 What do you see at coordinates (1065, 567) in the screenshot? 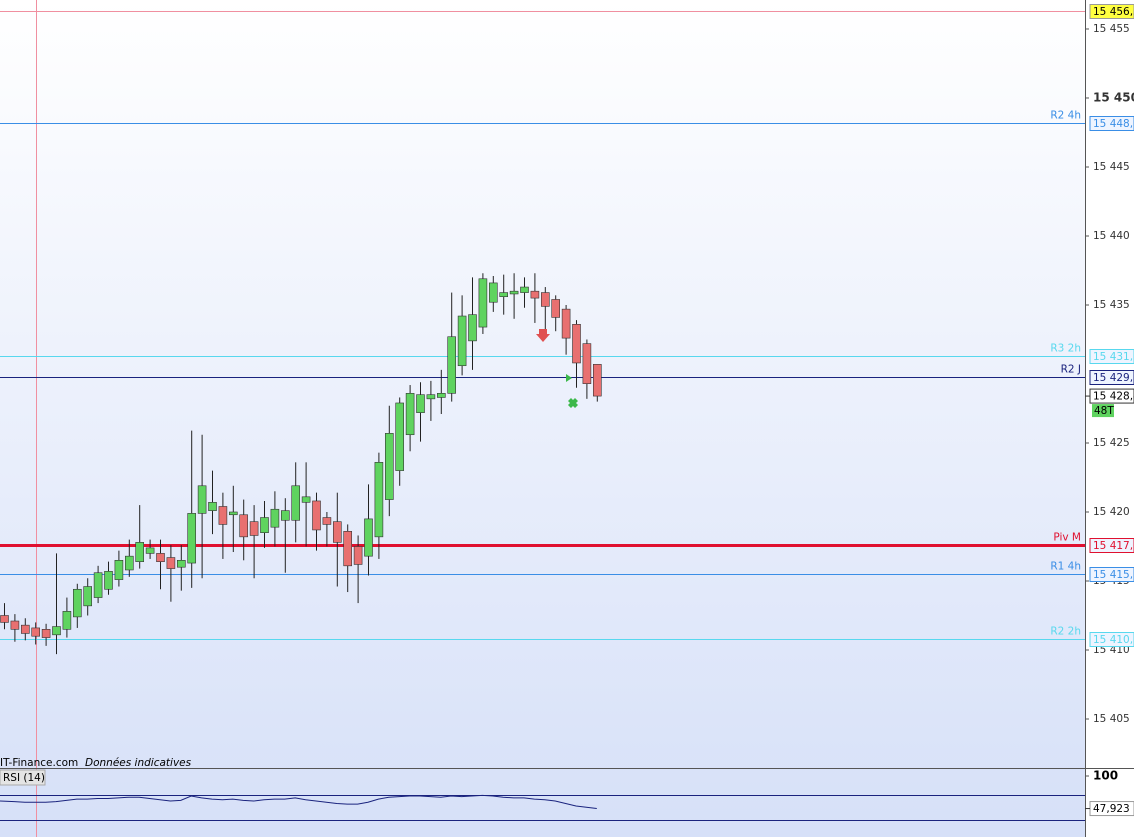
I see `level-name: R1 4h` at bounding box center [1065, 567].